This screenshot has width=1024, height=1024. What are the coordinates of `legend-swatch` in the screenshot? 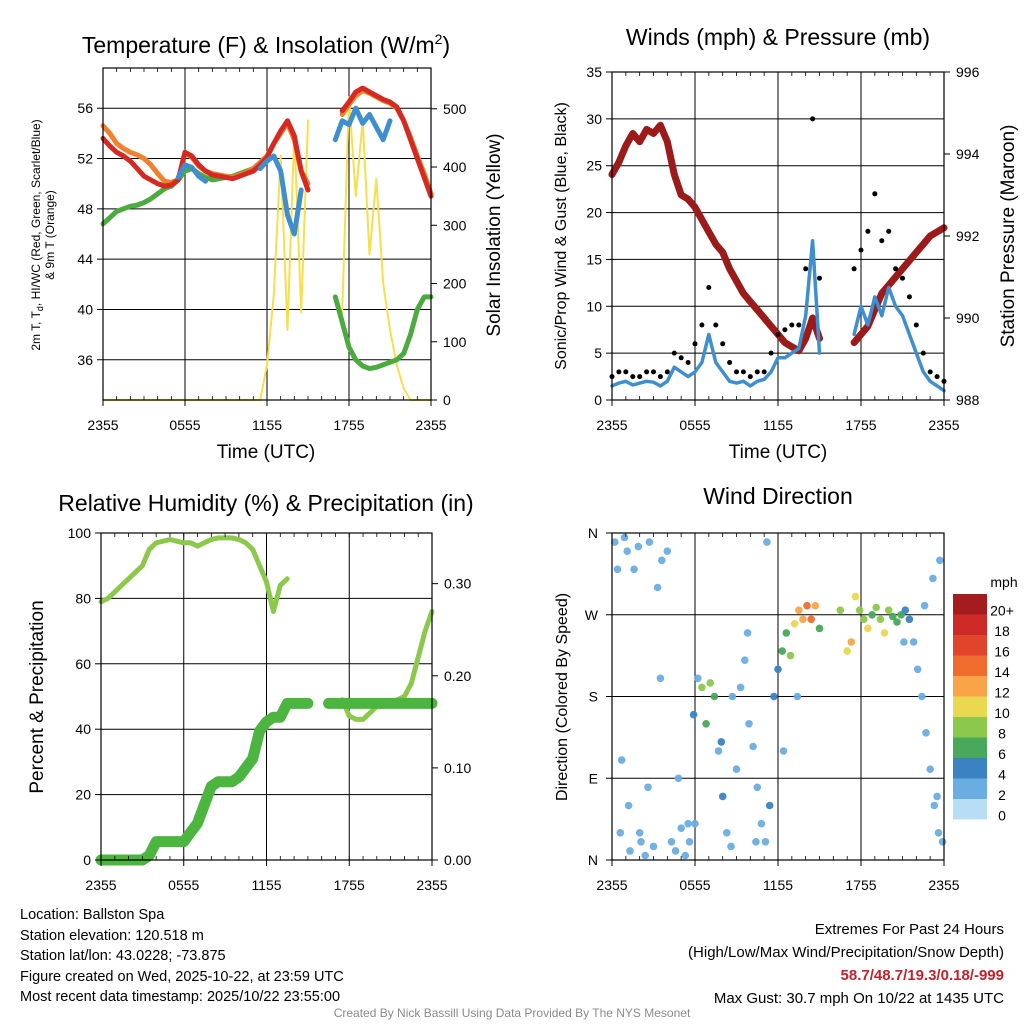 It's located at (970, 645).